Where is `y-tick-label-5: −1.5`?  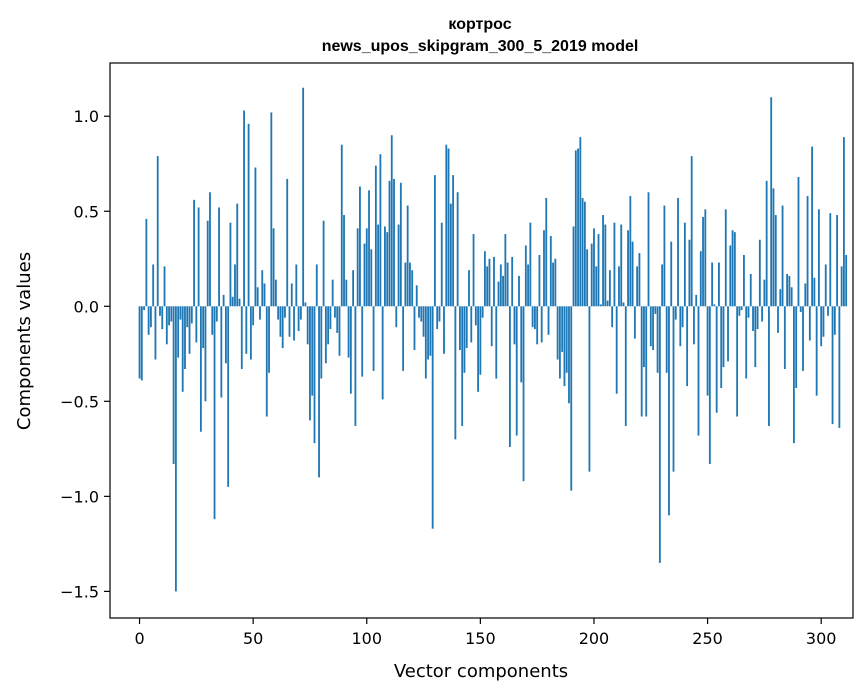 y-tick-label-5: −1.5 is located at coordinates (79, 591).